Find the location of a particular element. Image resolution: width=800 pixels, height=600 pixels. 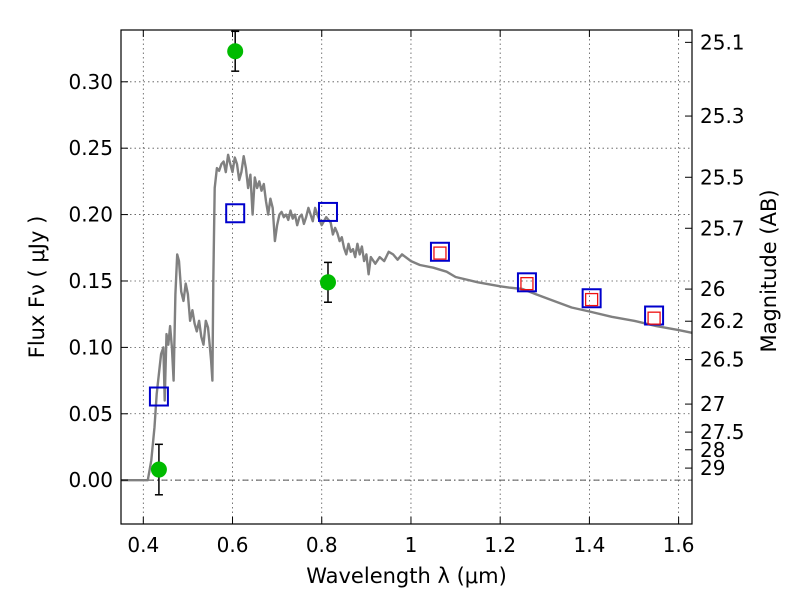

y2-tick-label: 28 is located at coordinates (712, 450).